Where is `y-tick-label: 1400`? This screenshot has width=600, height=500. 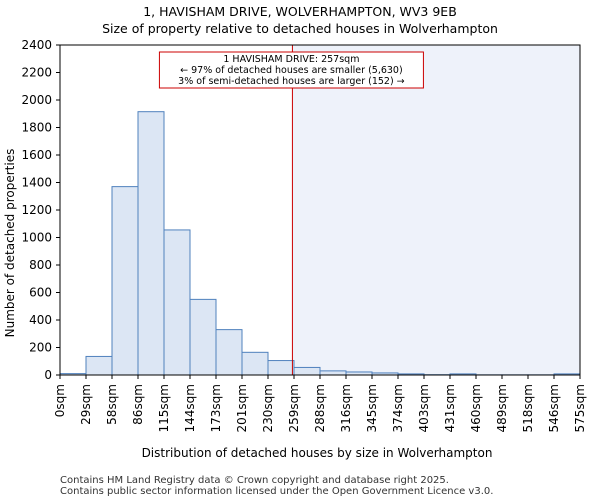
y-tick-label: 1400 is located at coordinates (36, 183).